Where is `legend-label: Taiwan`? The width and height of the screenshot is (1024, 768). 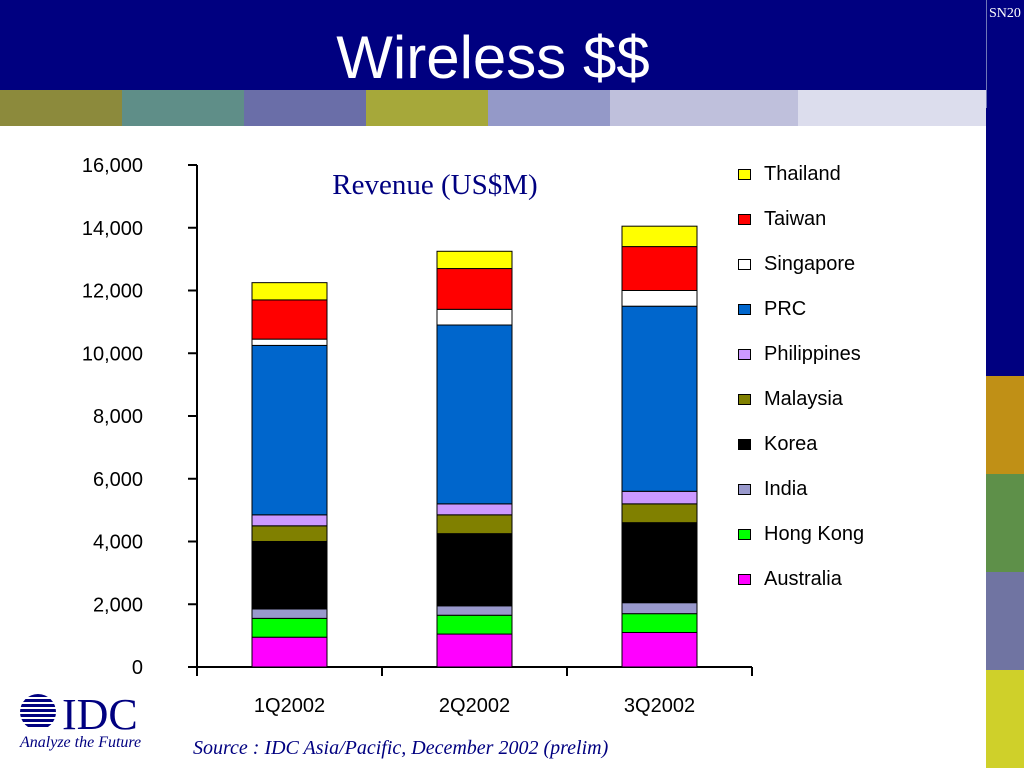 legend-label: Taiwan is located at coordinates (795, 218).